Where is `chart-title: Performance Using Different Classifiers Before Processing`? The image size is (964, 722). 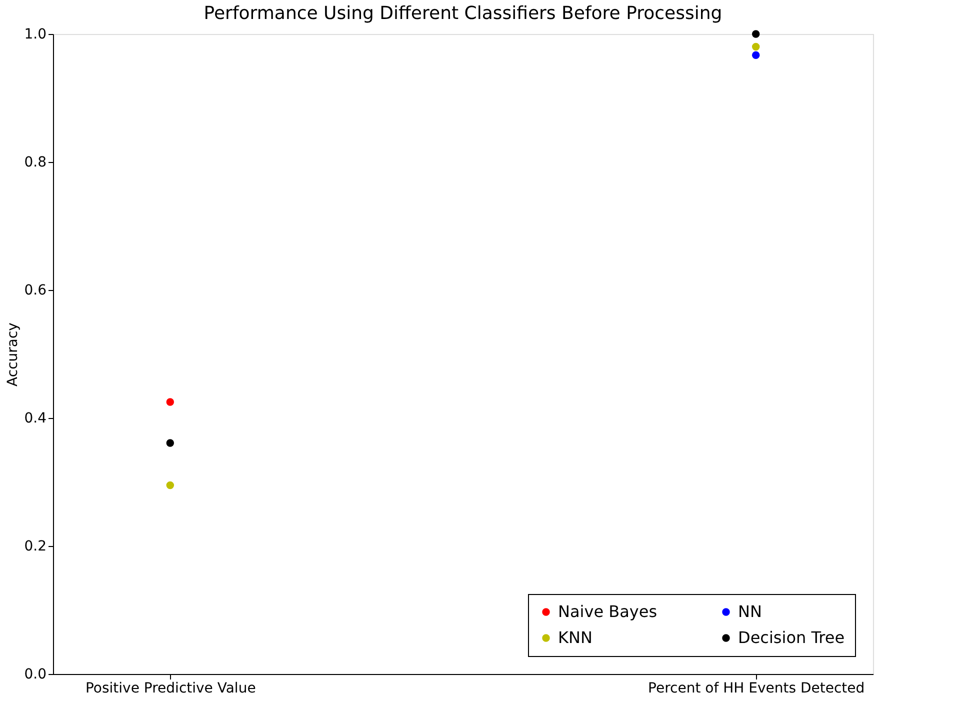 chart-title: Performance Using Different Classifiers Before Processing is located at coordinates (463, 13).